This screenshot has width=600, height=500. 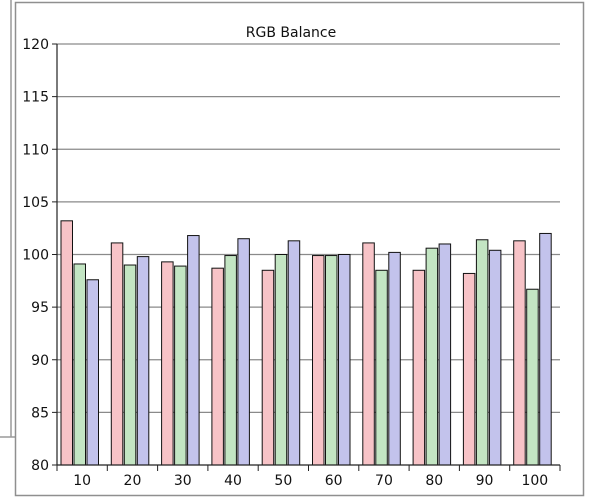 What do you see at coordinates (40, 466) in the screenshot?
I see `y-tick-label: 80` at bounding box center [40, 466].